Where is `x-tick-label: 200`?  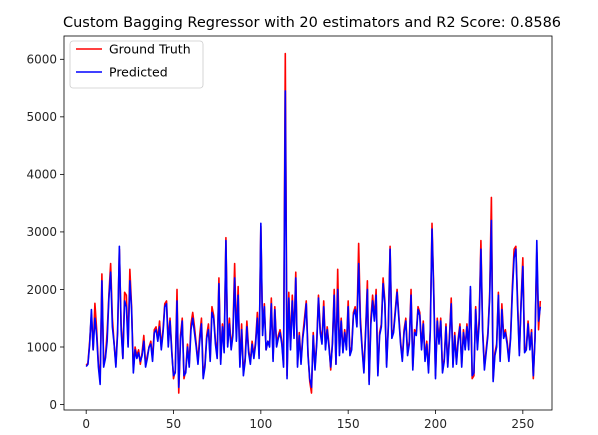
x-tick-label: 200 is located at coordinates (435, 424).